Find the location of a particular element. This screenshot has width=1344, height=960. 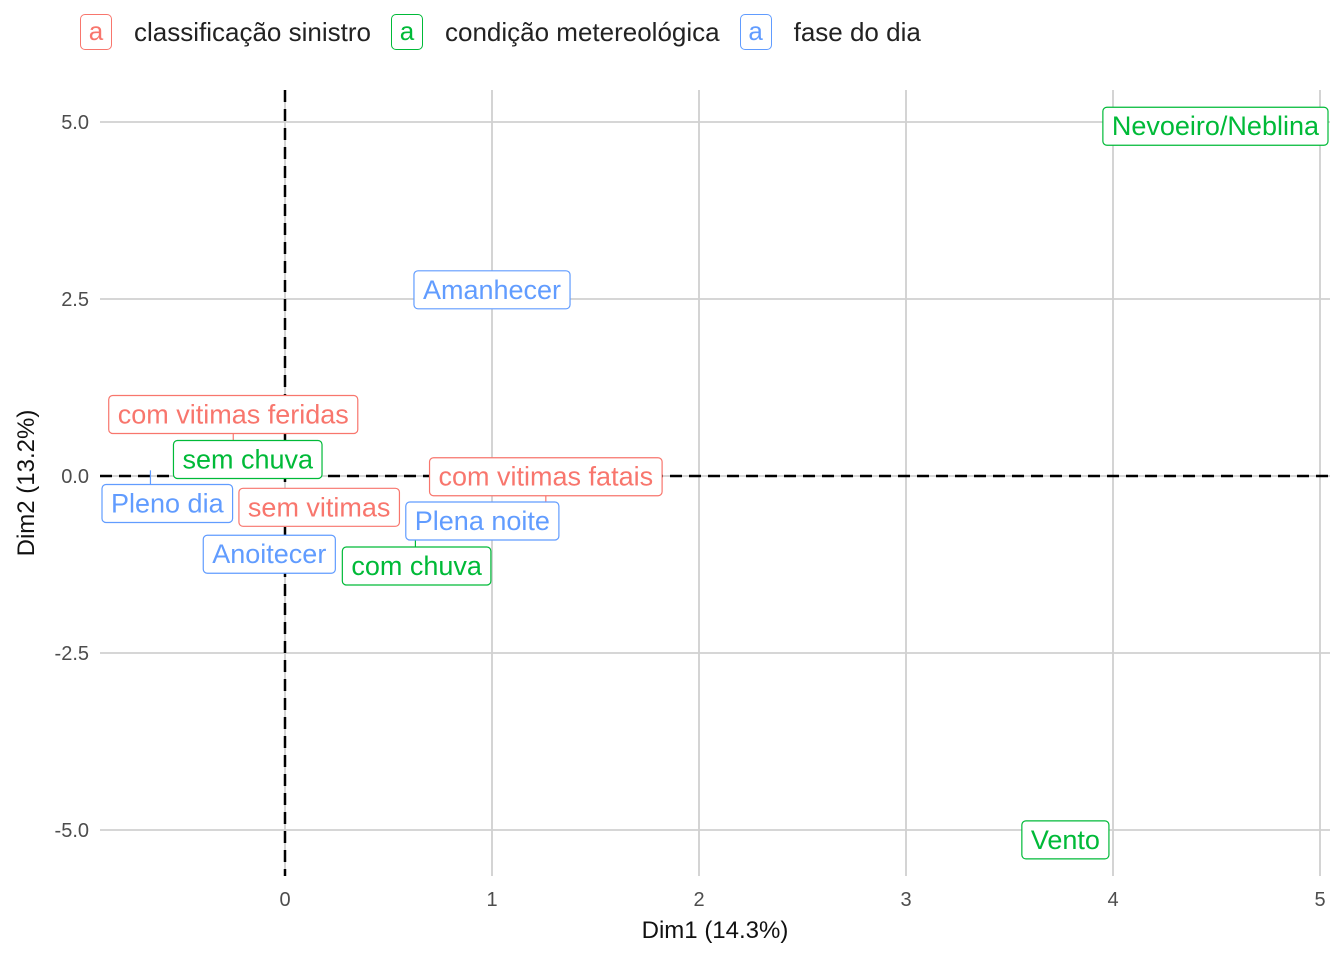

x-tick-label: 3 is located at coordinates (905, 900).